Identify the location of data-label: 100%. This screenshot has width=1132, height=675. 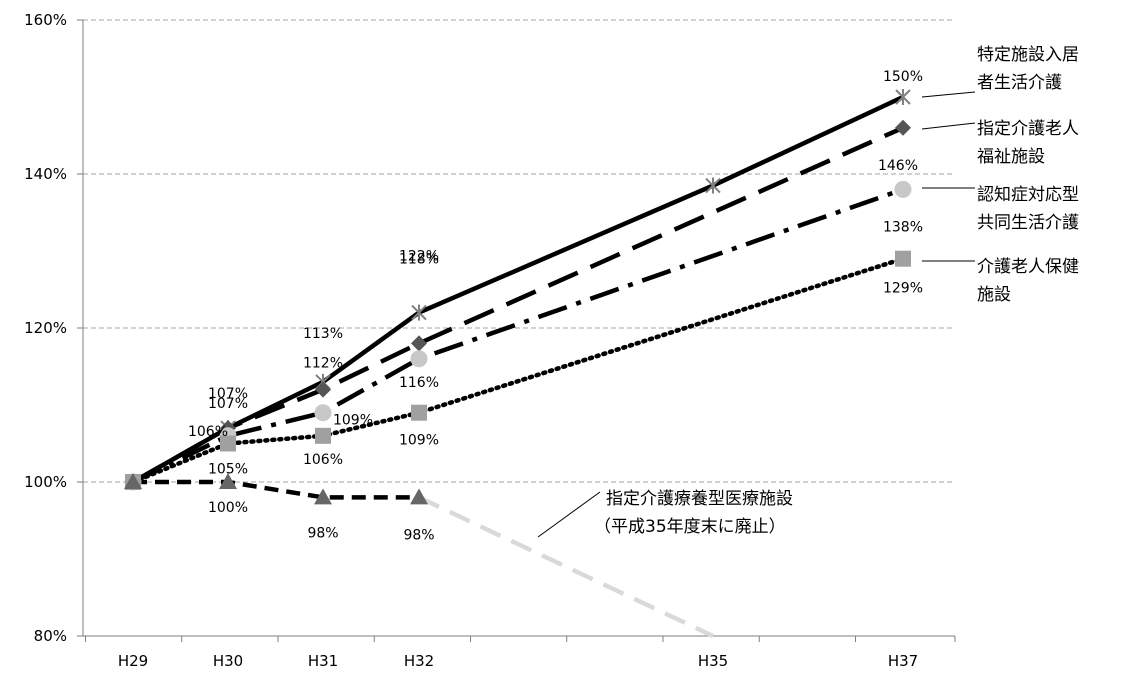
(228, 508).